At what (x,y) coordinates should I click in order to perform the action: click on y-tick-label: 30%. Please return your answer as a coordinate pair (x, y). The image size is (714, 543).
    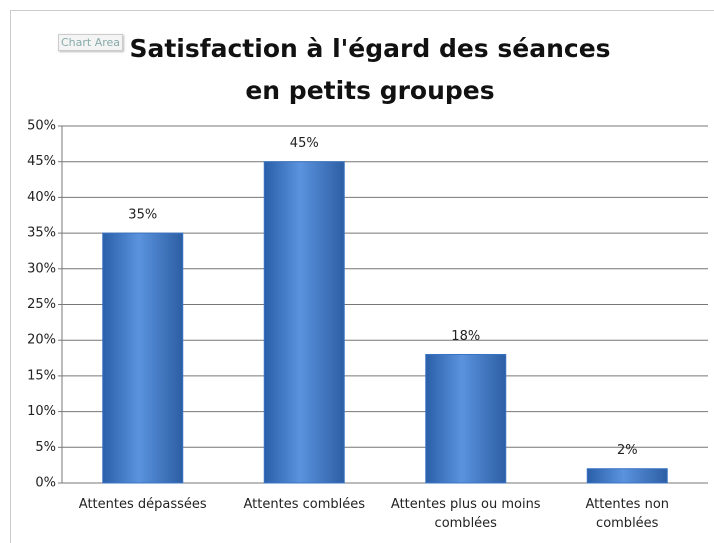
    Looking at the image, I should click on (41, 268).